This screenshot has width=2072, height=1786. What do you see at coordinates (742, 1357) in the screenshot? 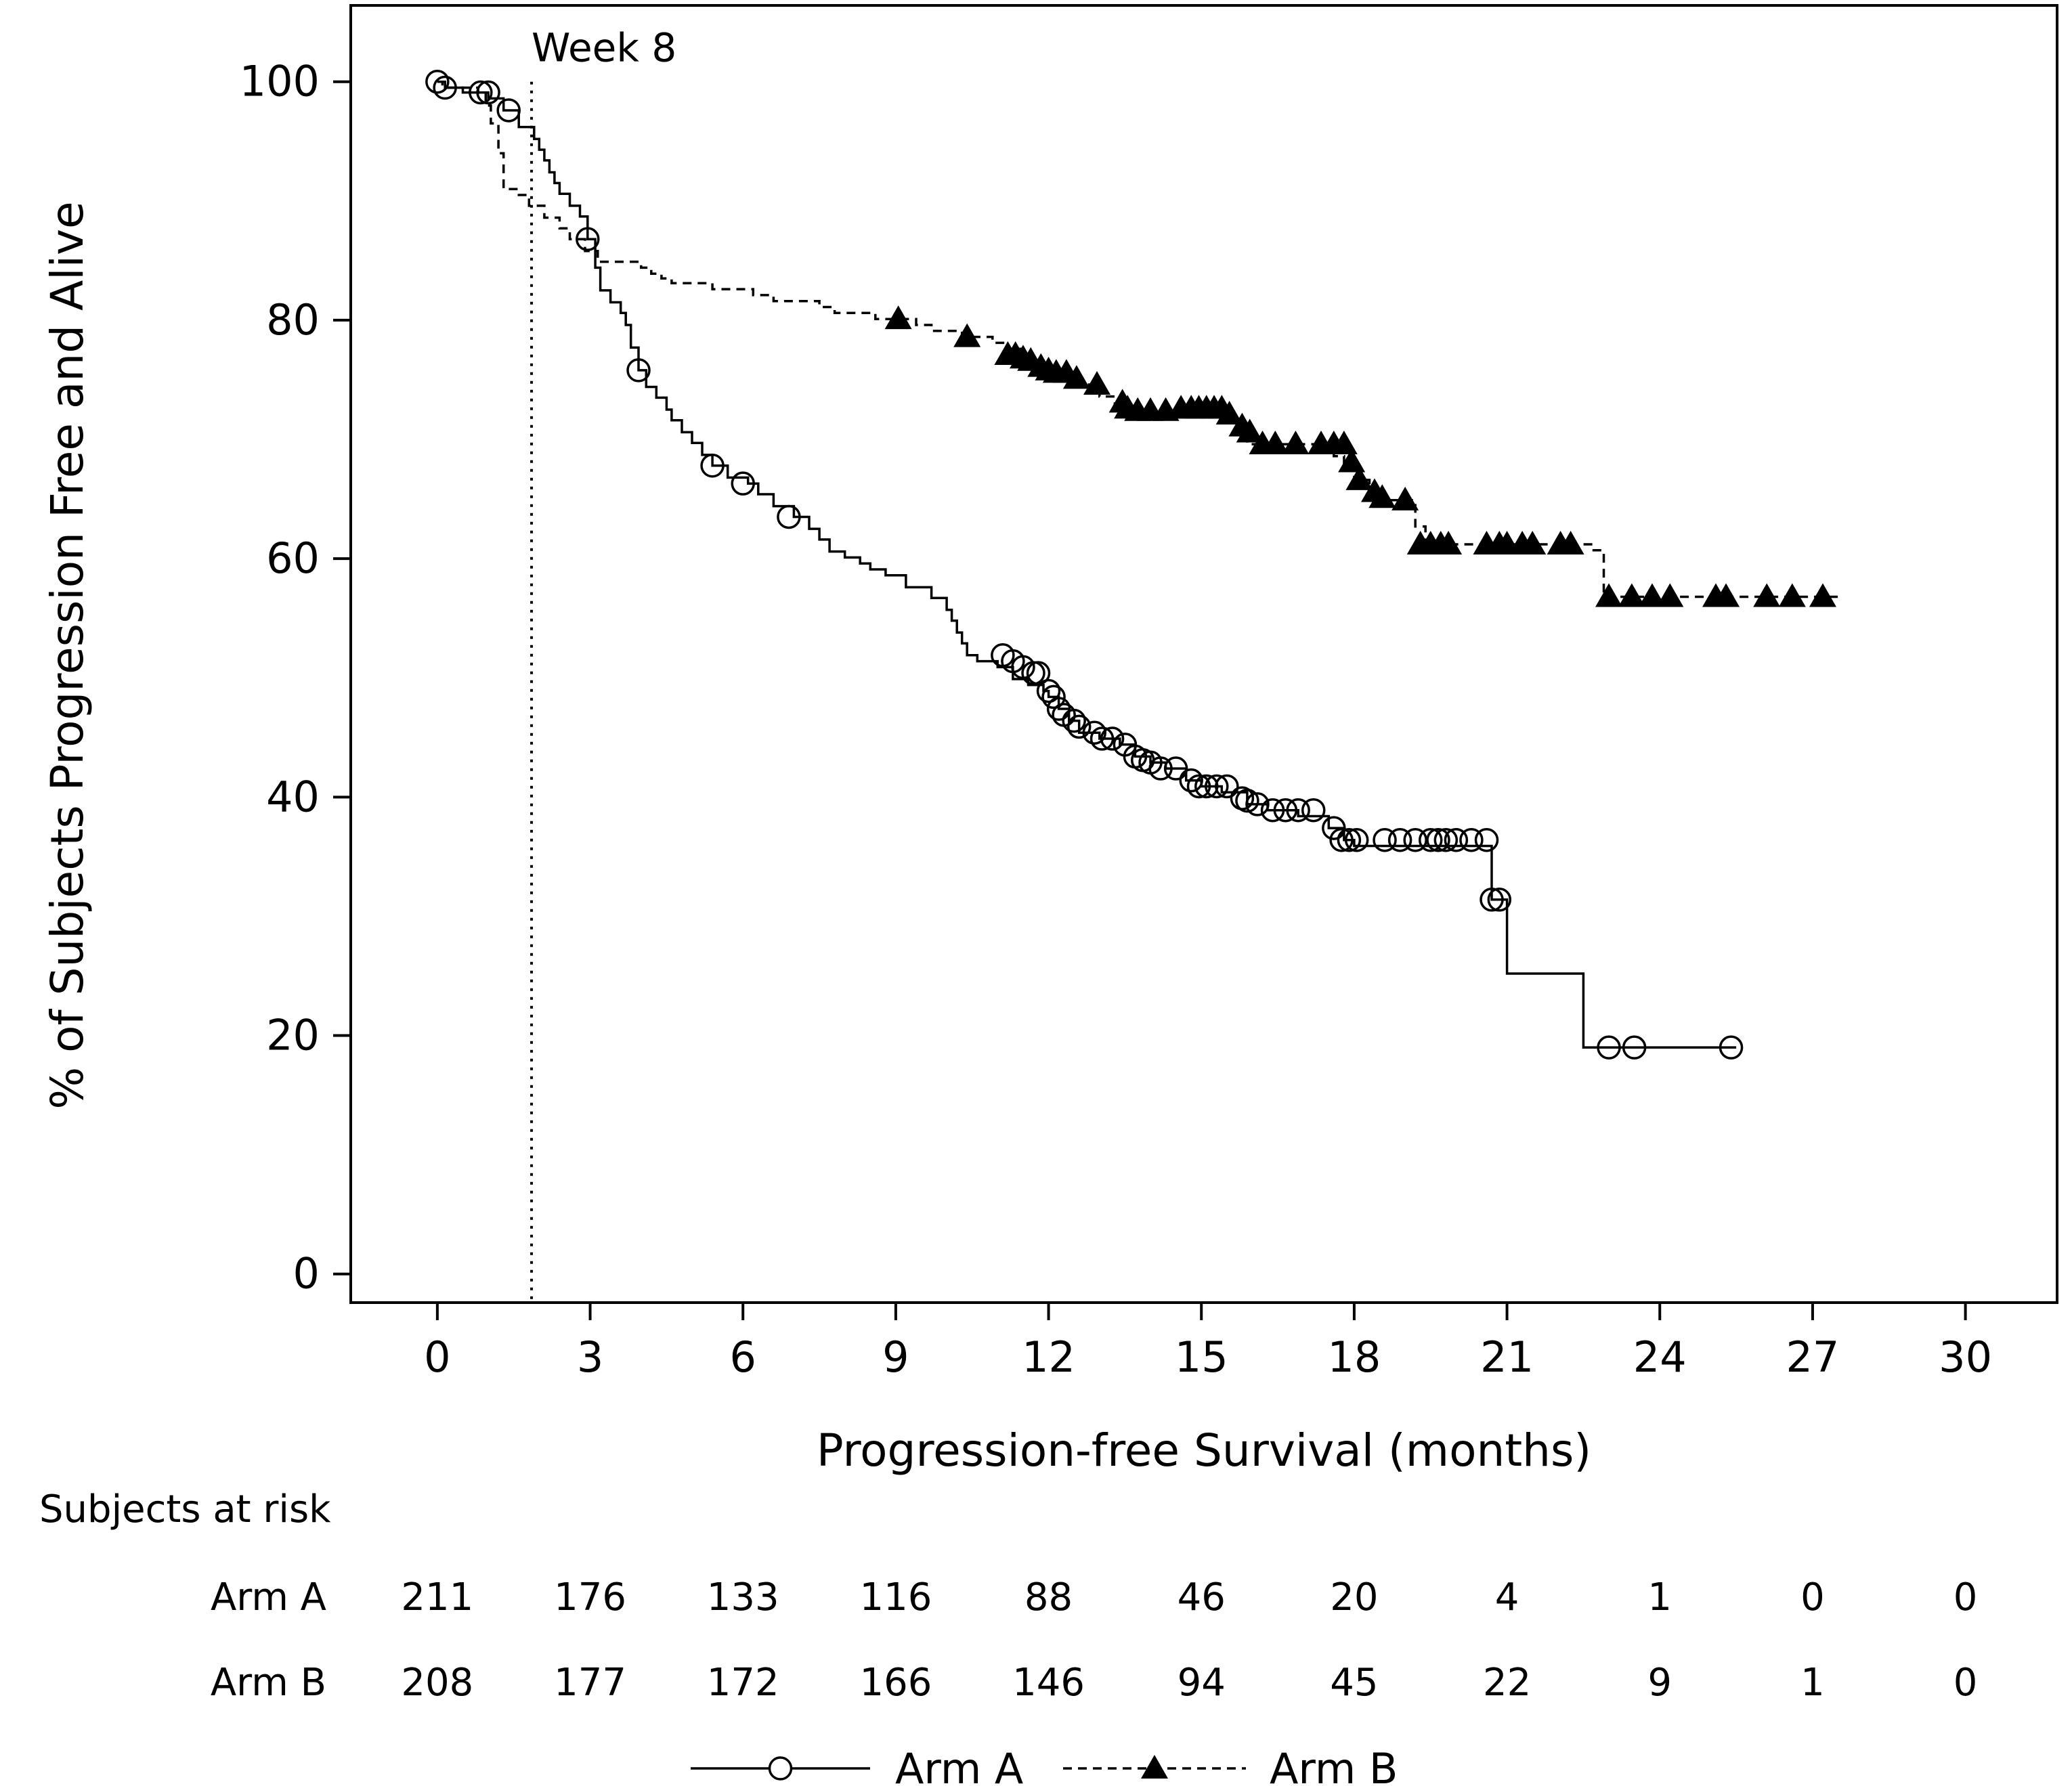
I see `x-tick-label: 6` at bounding box center [742, 1357].